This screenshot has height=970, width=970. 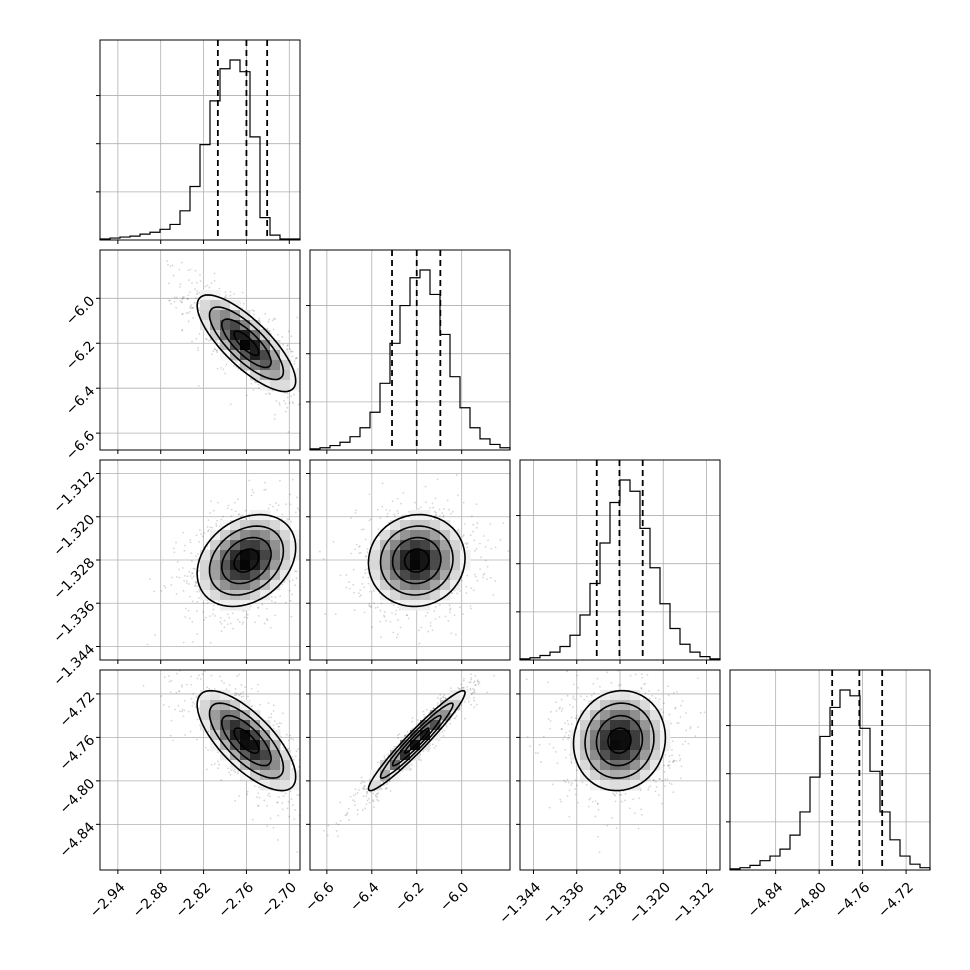 I want to click on scatter-panel-r1-c0-frame, so click(x=200, y=350).